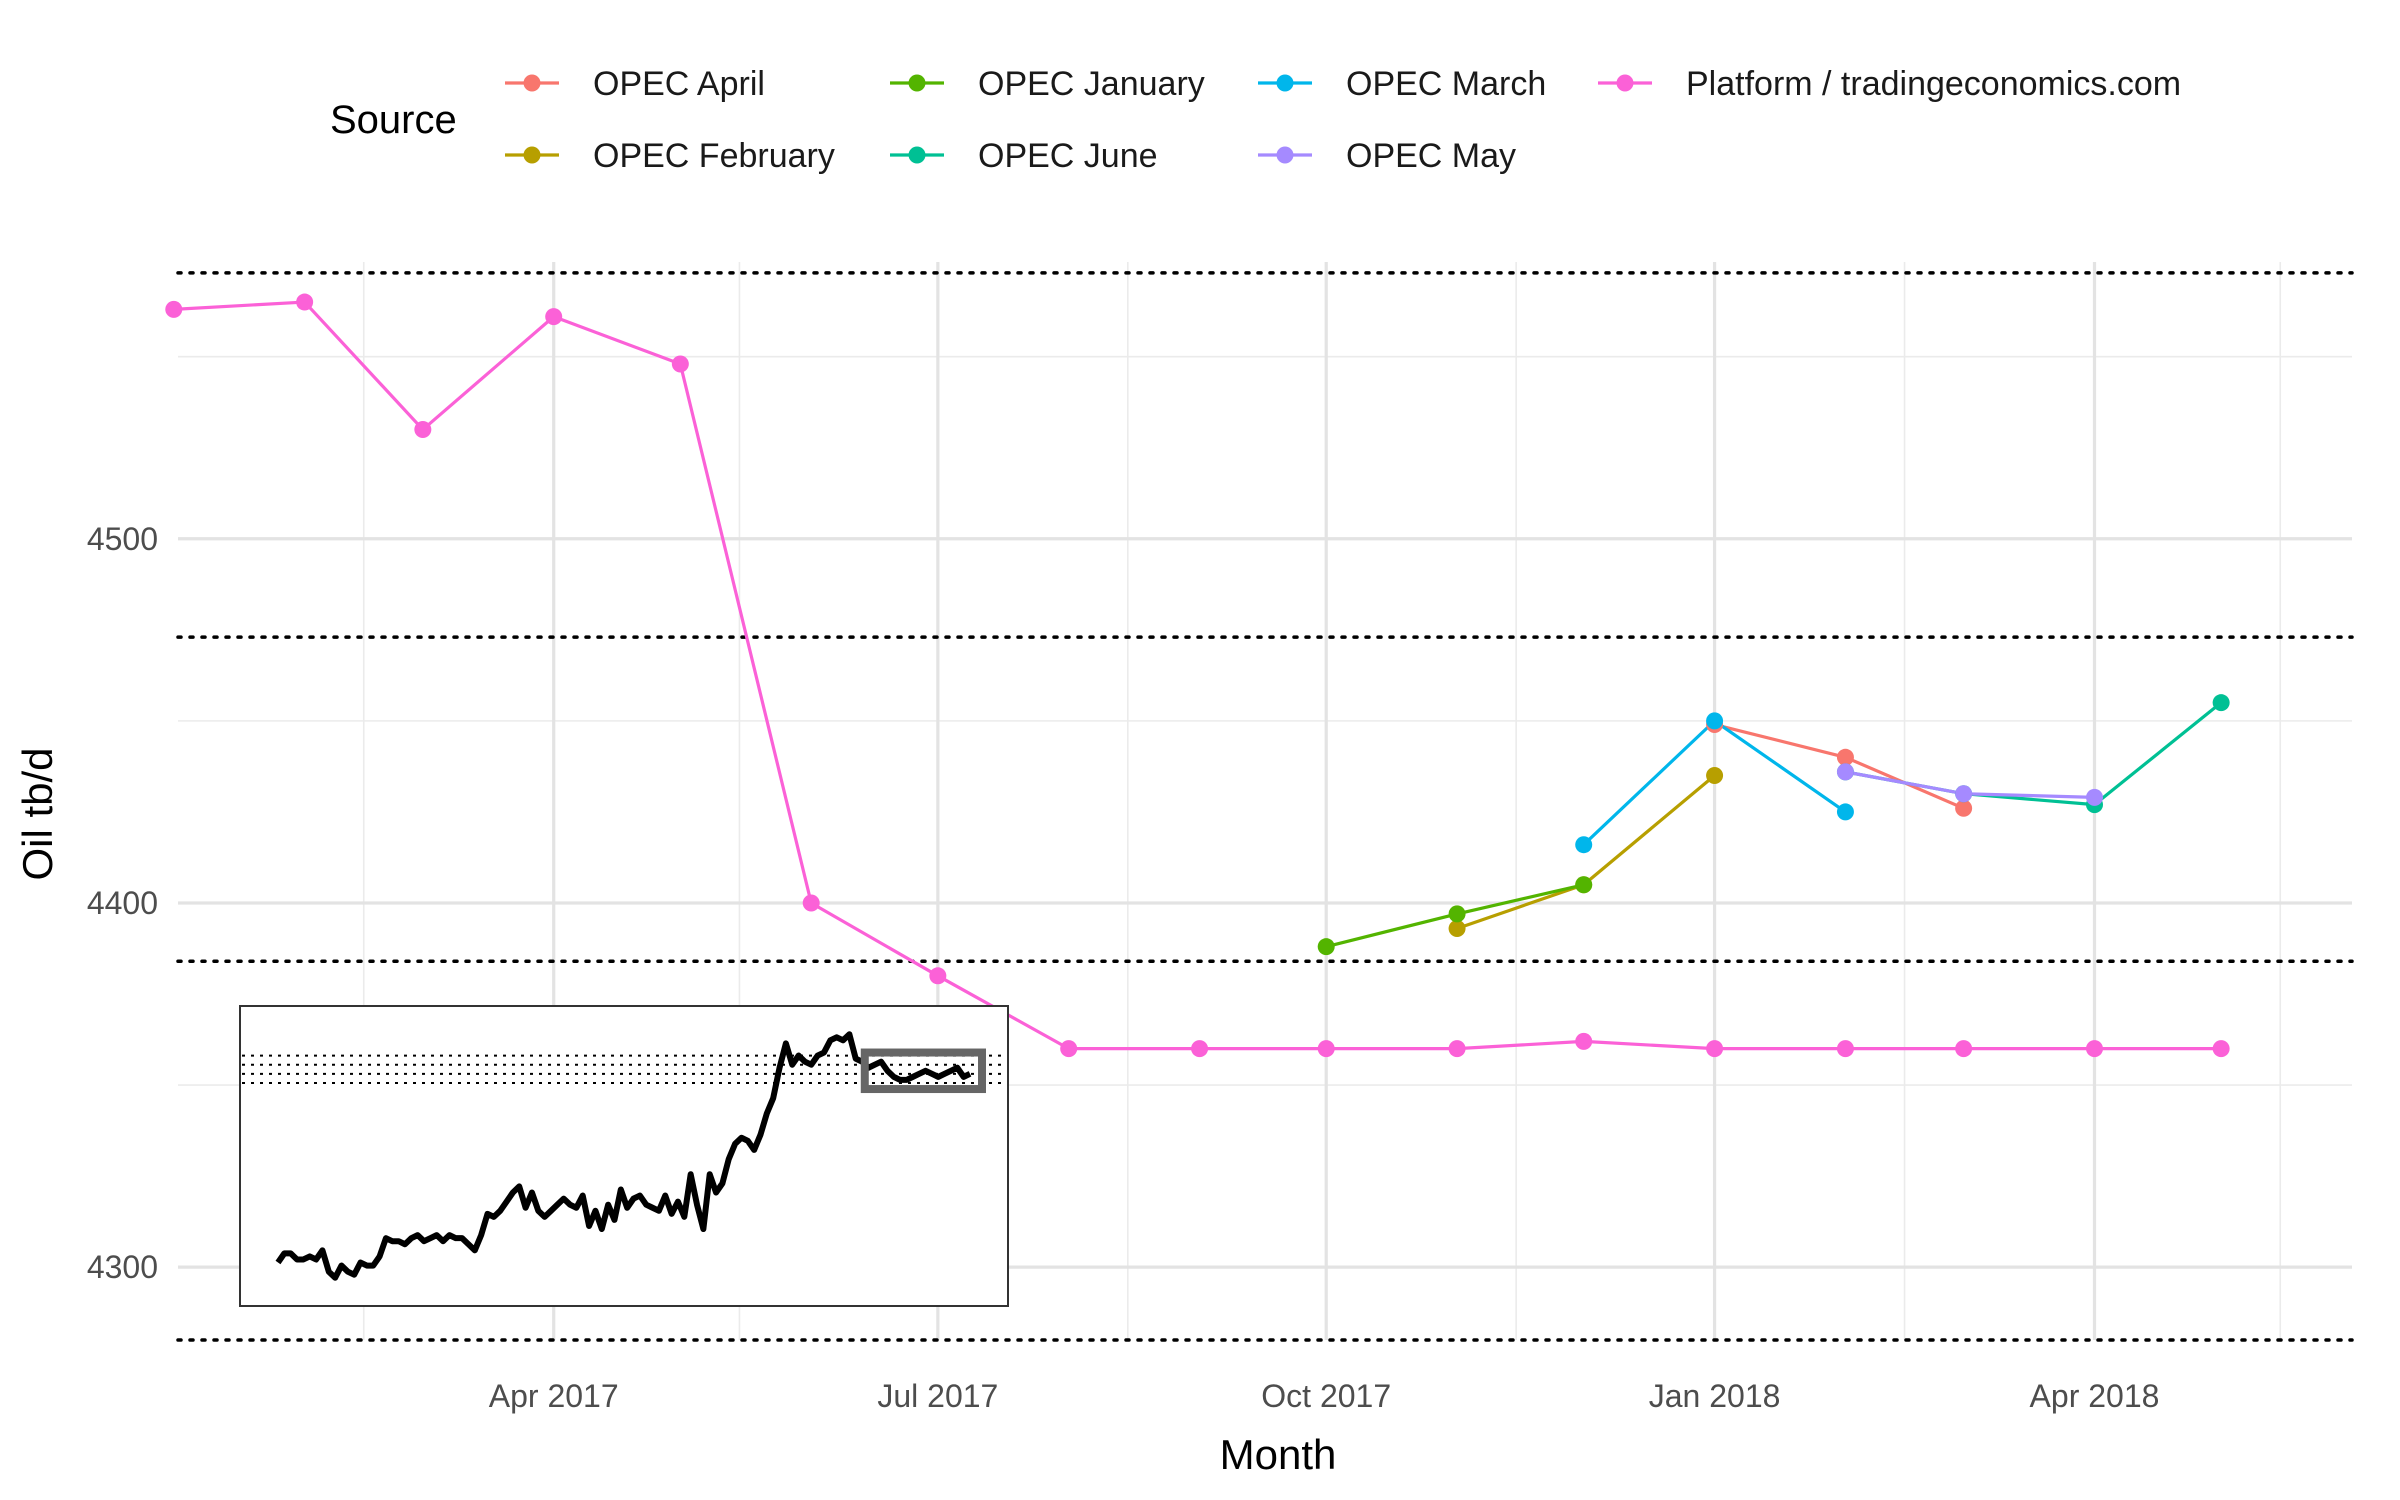  Describe the element at coordinates (2034, 754) in the screenshot. I see `series-line` at that location.